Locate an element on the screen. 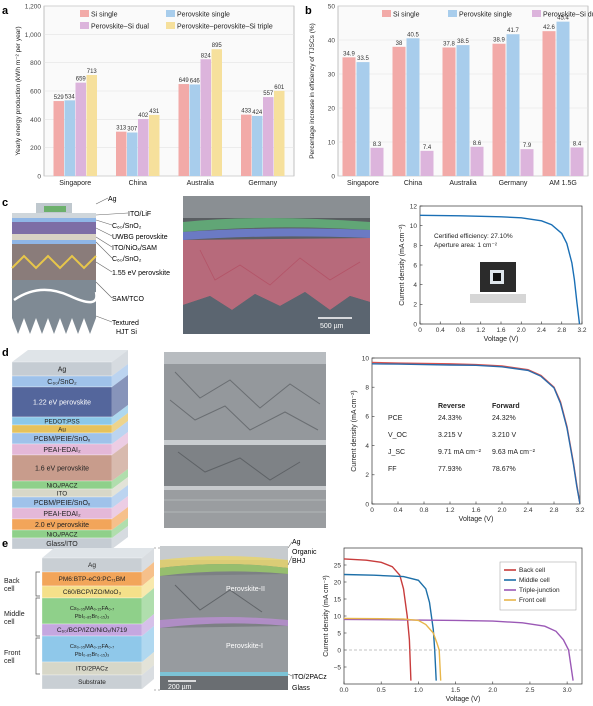 The image size is (593, 706). x-tick-label: 2.8 is located at coordinates (561, 330).